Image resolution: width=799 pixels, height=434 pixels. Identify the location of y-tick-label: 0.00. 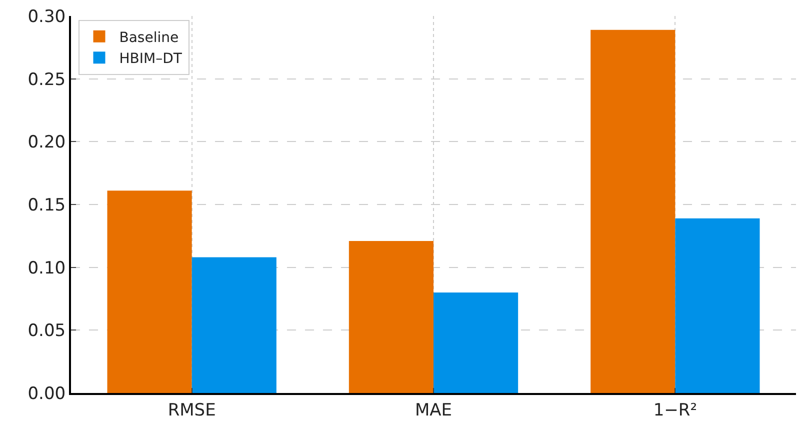
(47, 394).